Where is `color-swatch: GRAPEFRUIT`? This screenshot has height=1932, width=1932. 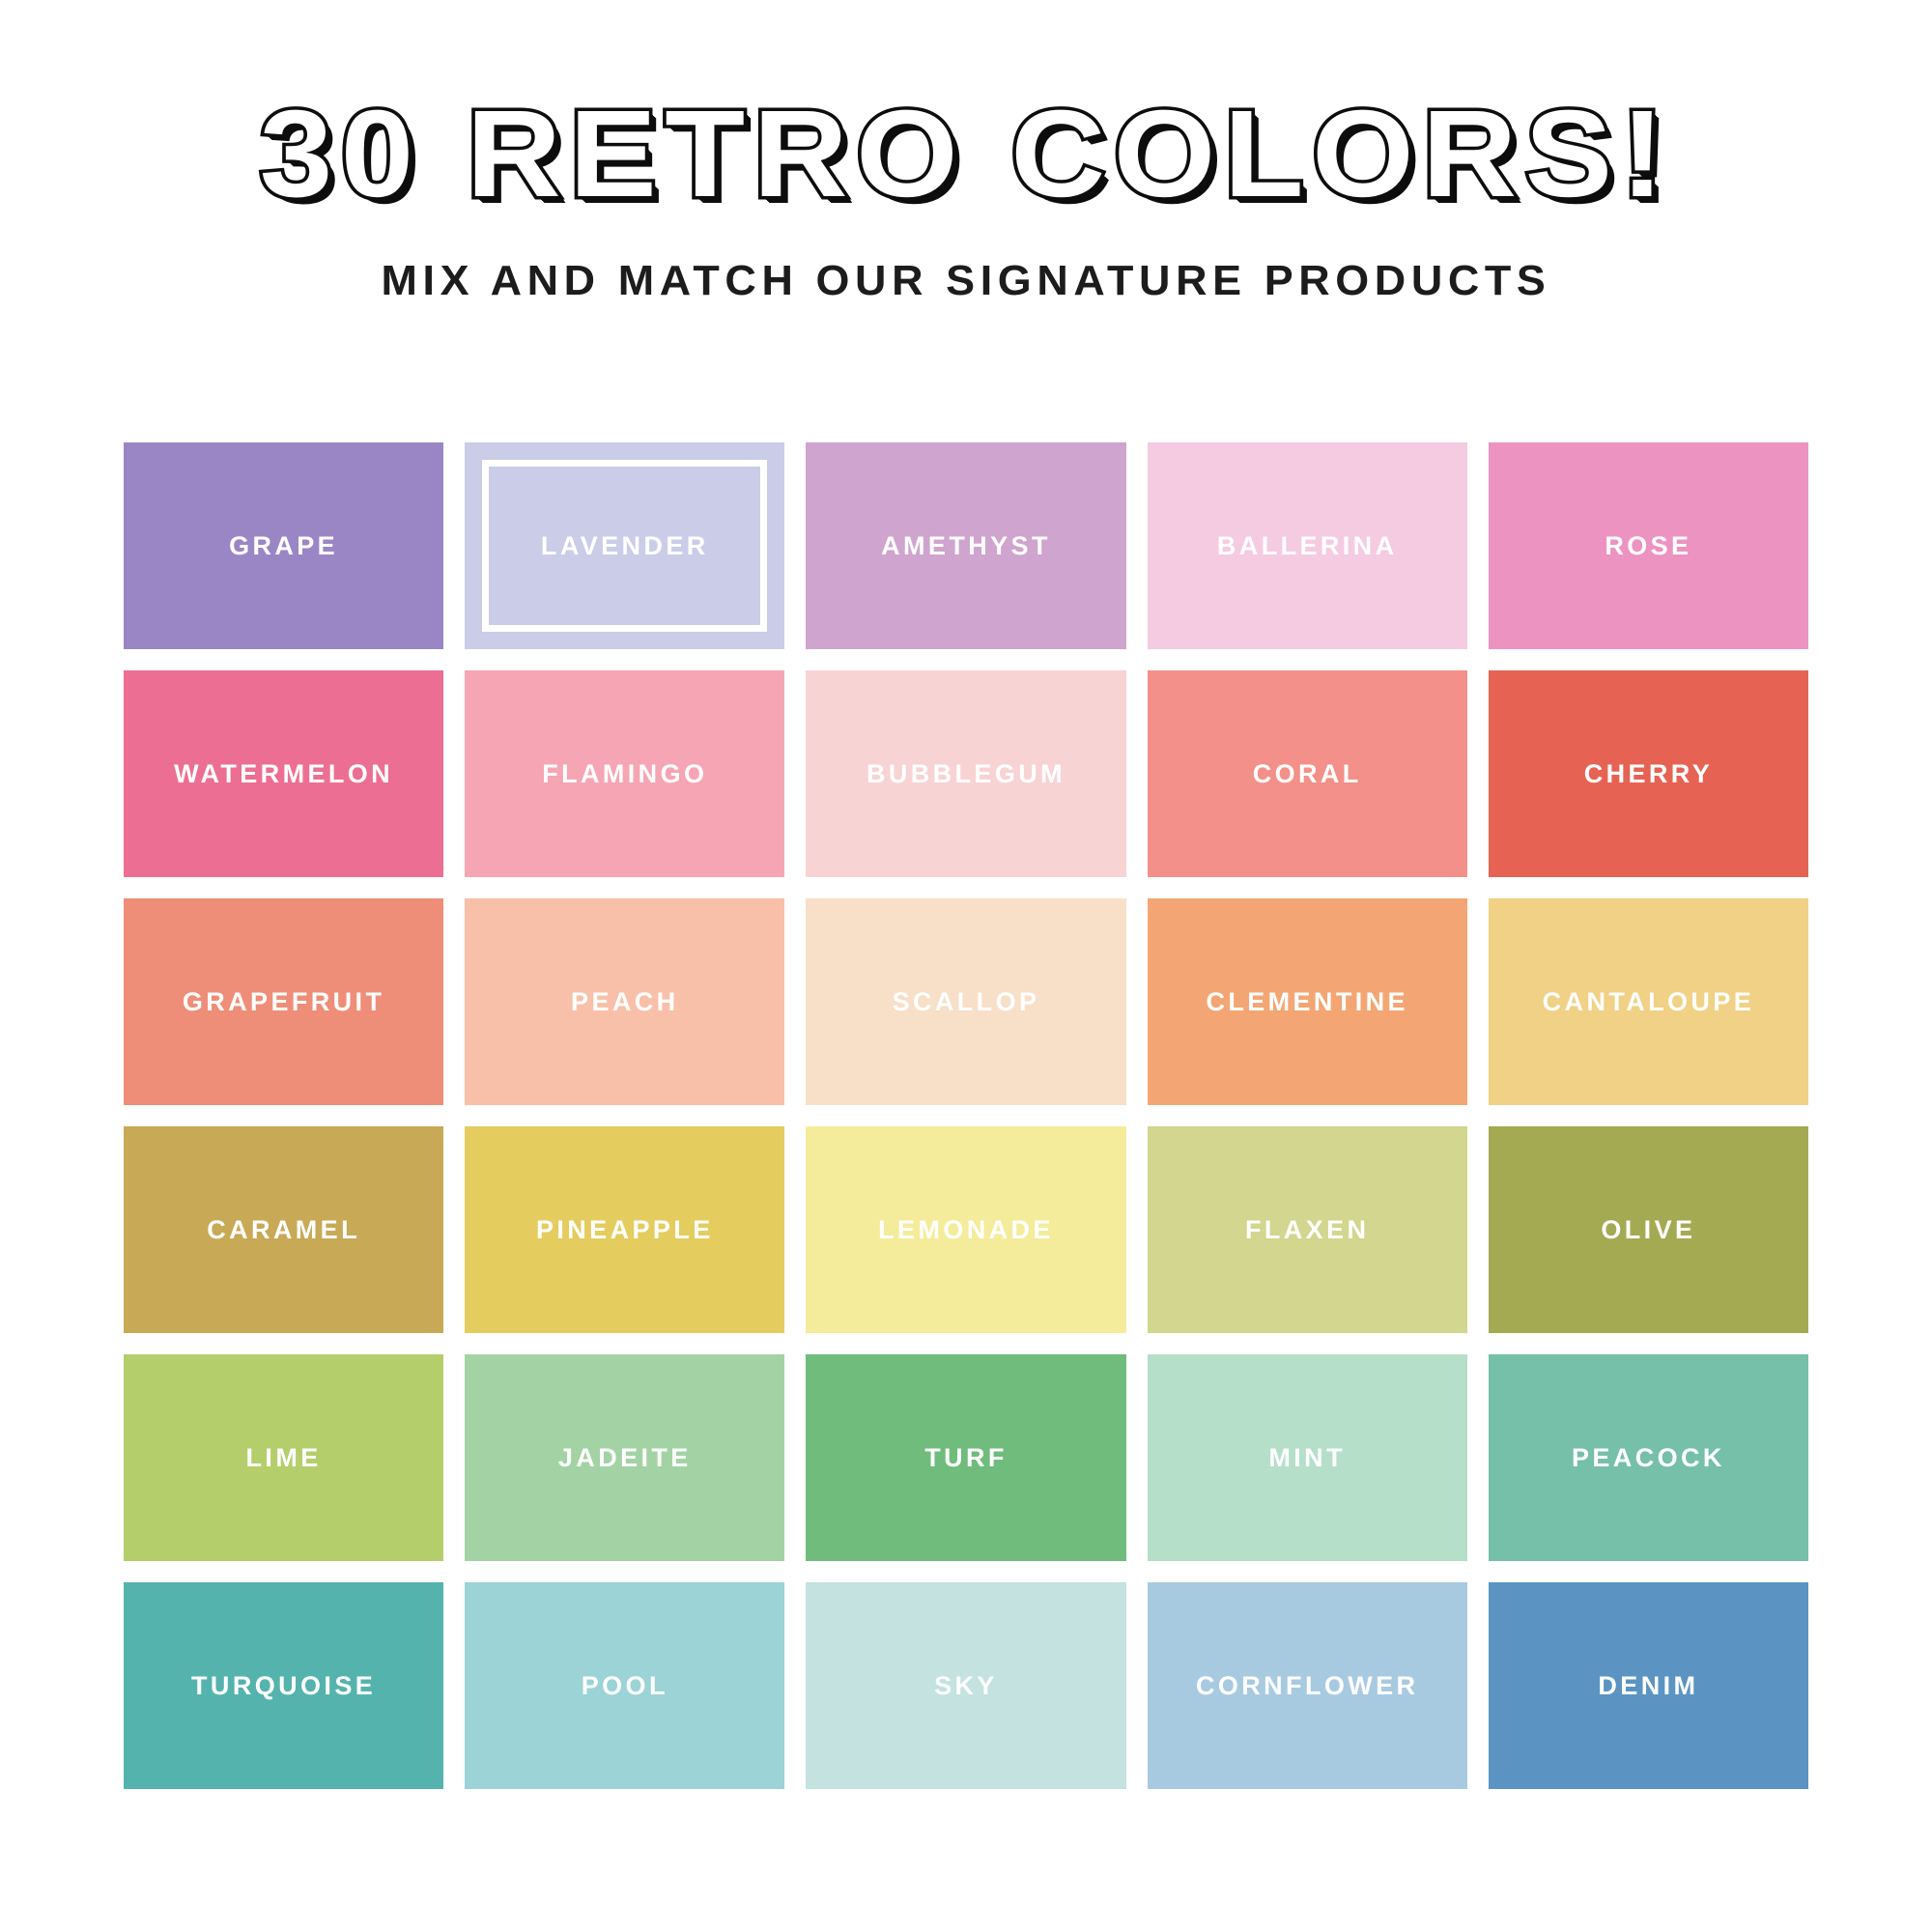 color-swatch: GRAPEFRUIT is located at coordinates (284, 1002).